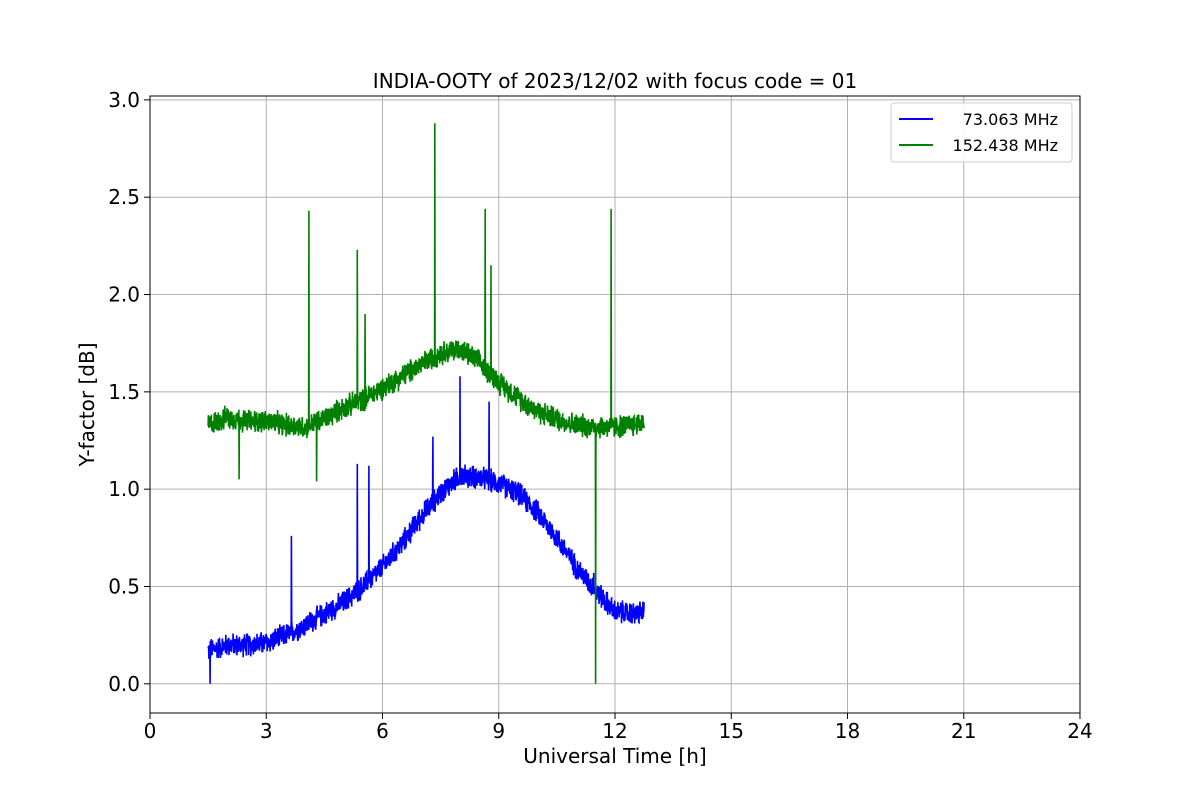 The image size is (1200, 800). I want to click on y-tick-label: 0.5, so click(124, 586).